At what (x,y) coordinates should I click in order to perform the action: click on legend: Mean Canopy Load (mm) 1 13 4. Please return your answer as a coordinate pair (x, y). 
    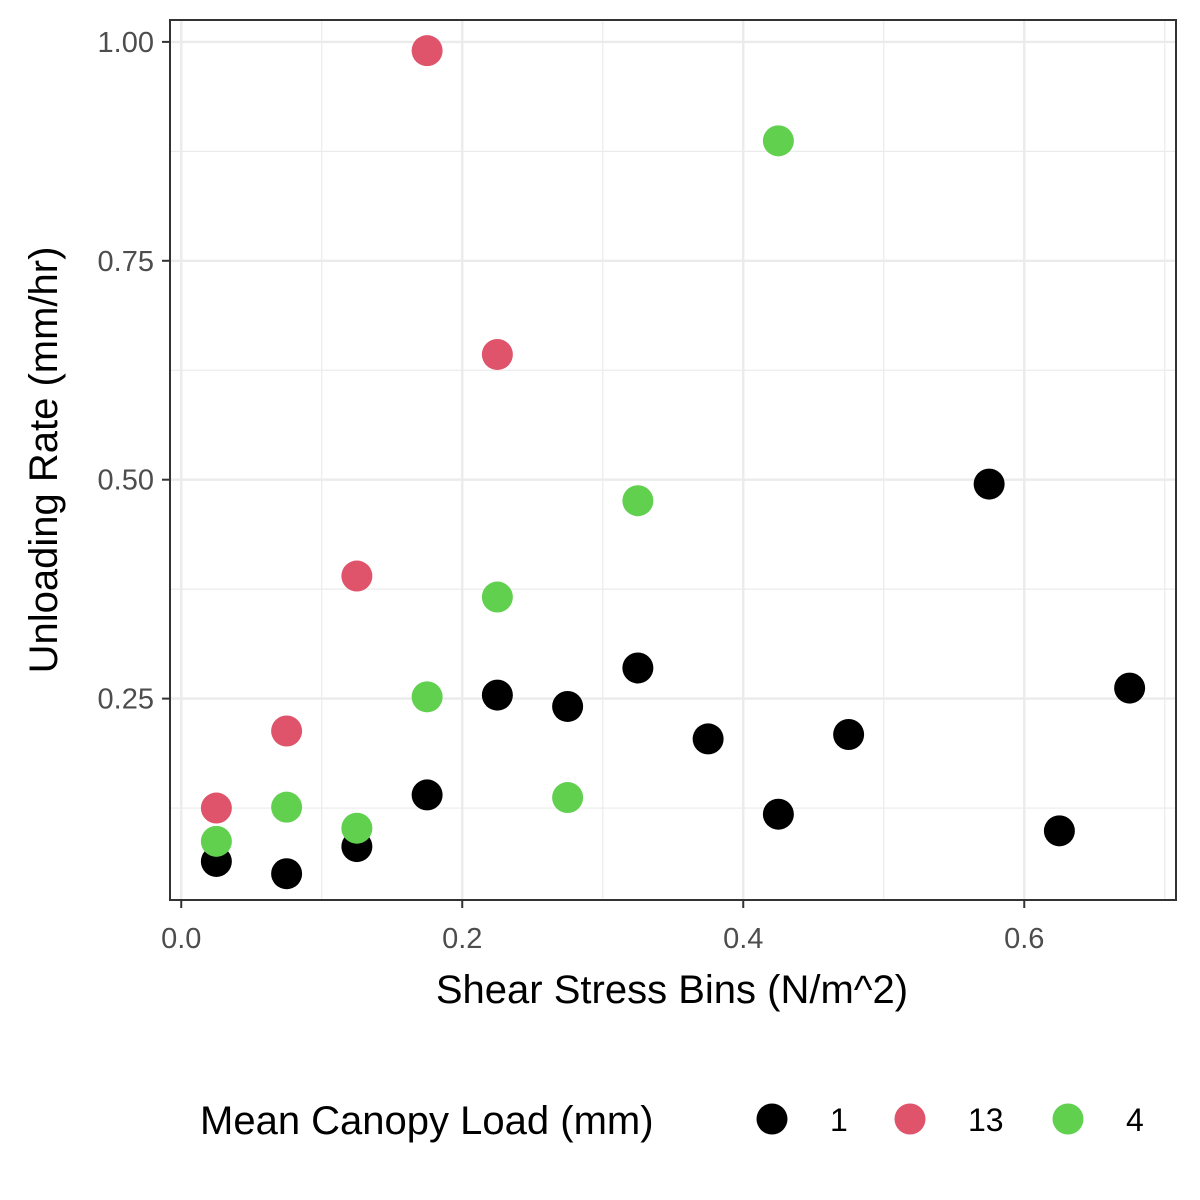
    Looking at the image, I should click on (672, 1121).